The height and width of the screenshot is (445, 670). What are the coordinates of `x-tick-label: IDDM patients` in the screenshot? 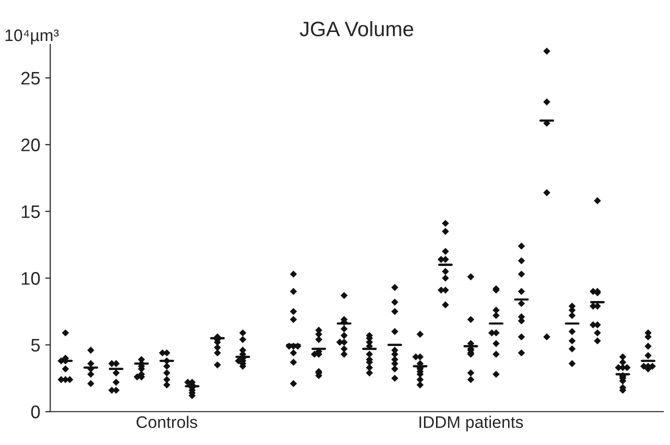 It's located at (471, 424).